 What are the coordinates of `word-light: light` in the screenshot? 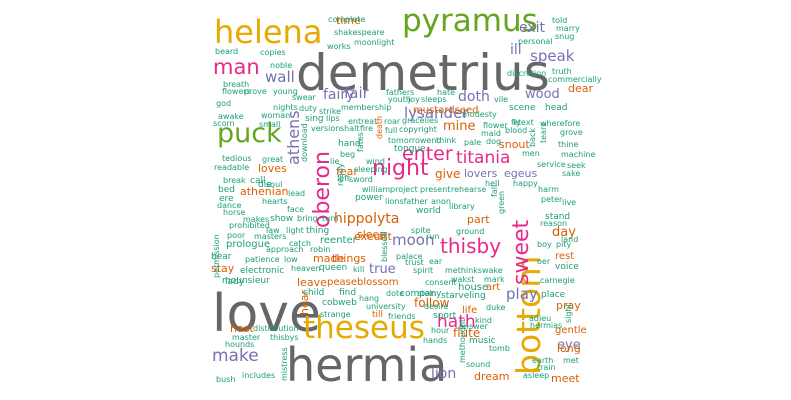 It's located at (295, 230).